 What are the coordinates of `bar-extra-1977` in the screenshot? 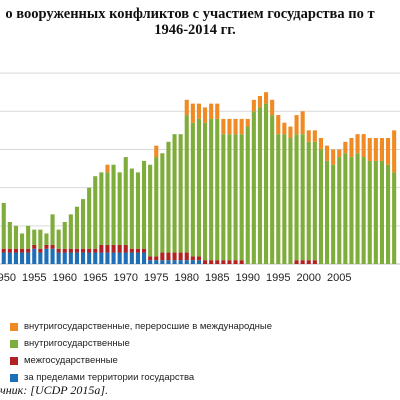 It's located at (168, 262).